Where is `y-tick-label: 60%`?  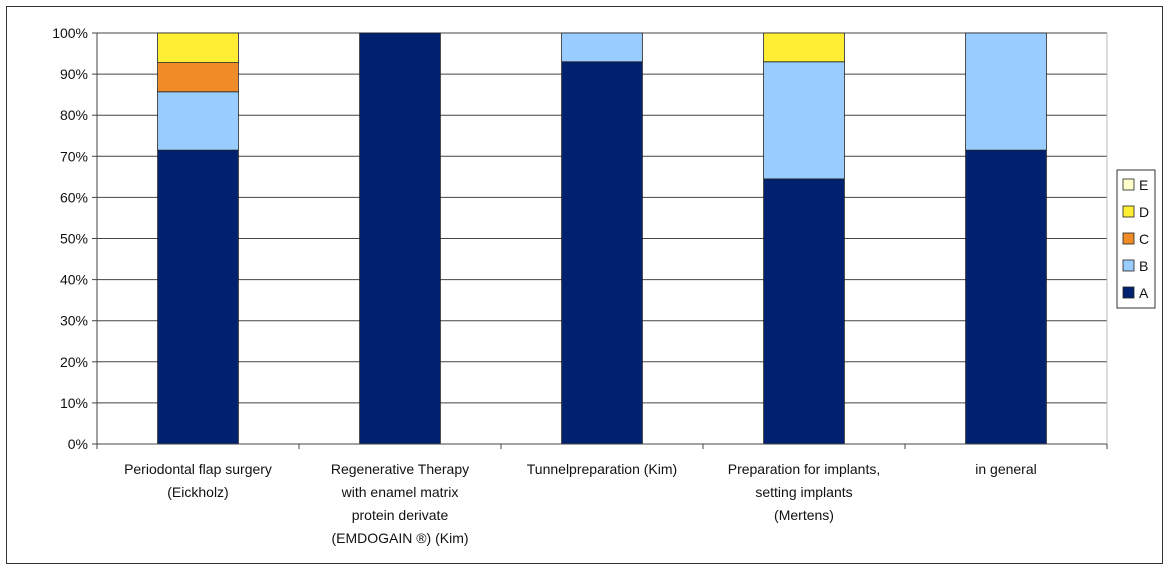
y-tick-label: 60% is located at coordinates (74, 197).